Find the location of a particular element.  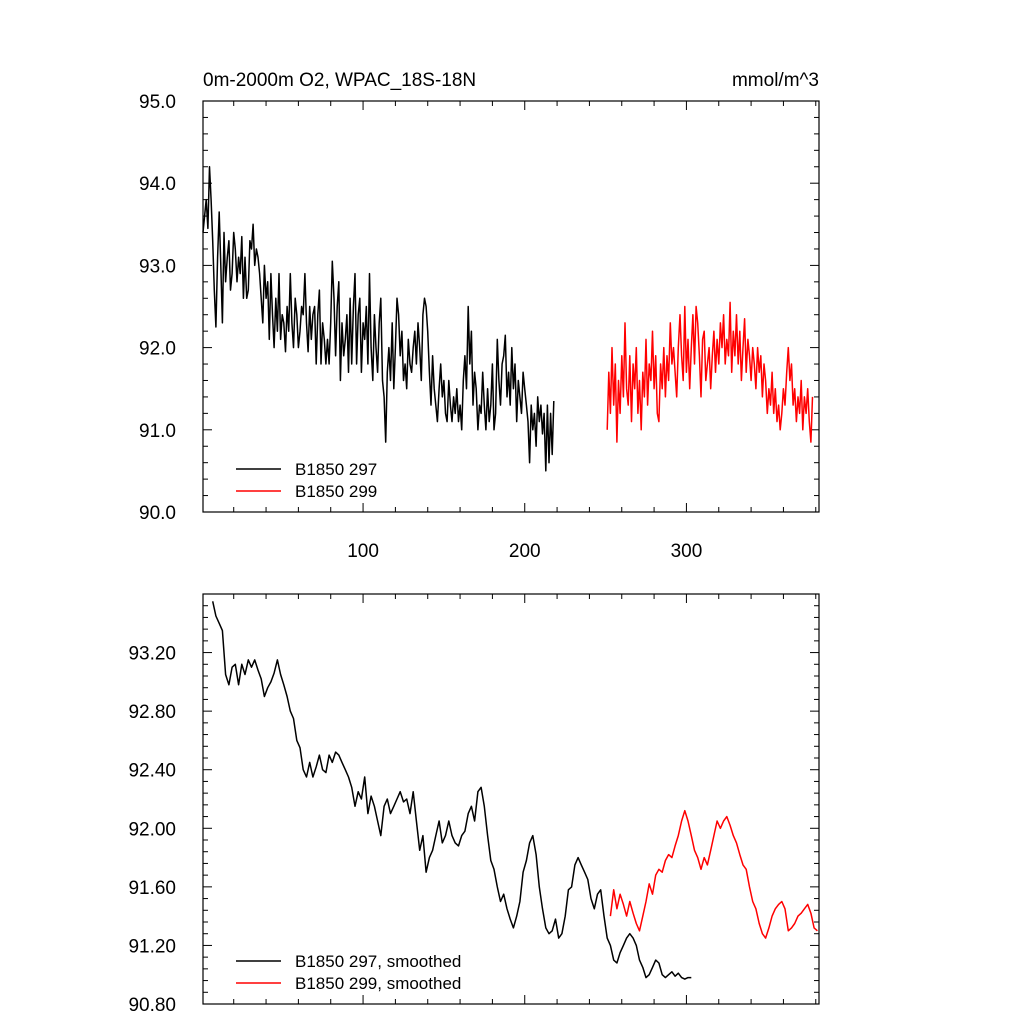

y-tick-label: 93.0 is located at coordinates (157, 266).